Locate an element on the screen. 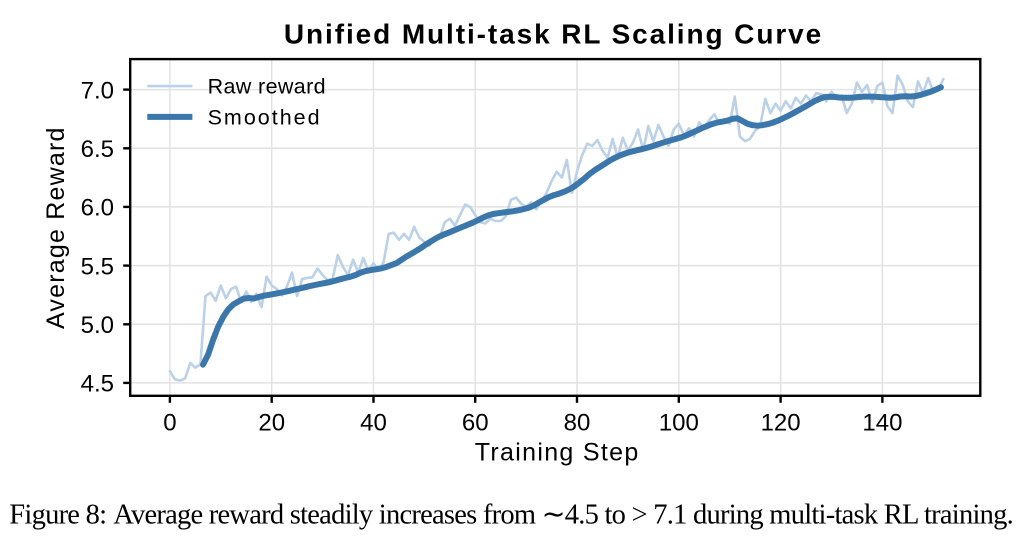 This screenshot has width=1024, height=549. svg-text: 140 is located at coordinates (882, 423).